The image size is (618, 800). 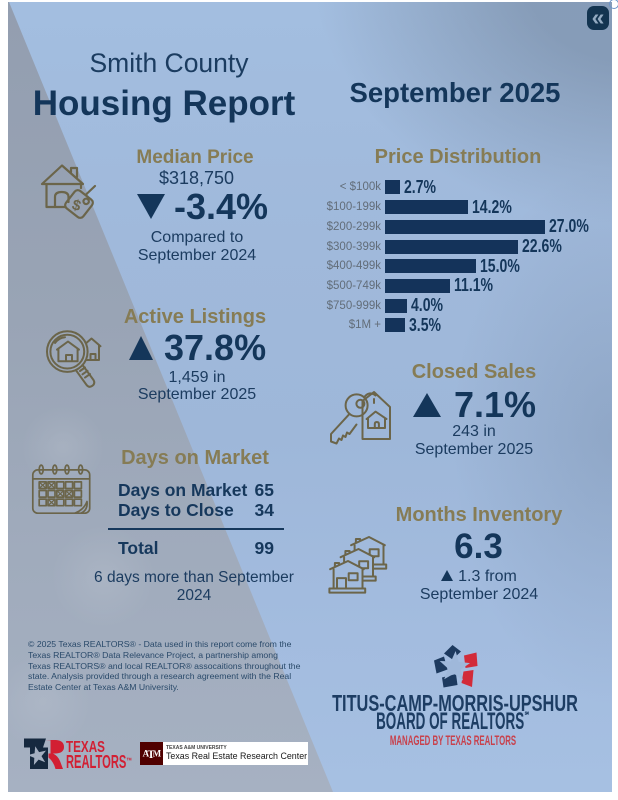 What do you see at coordinates (151, 755) in the screenshot?
I see `svg-text: T` at bounding box center [151, 755].